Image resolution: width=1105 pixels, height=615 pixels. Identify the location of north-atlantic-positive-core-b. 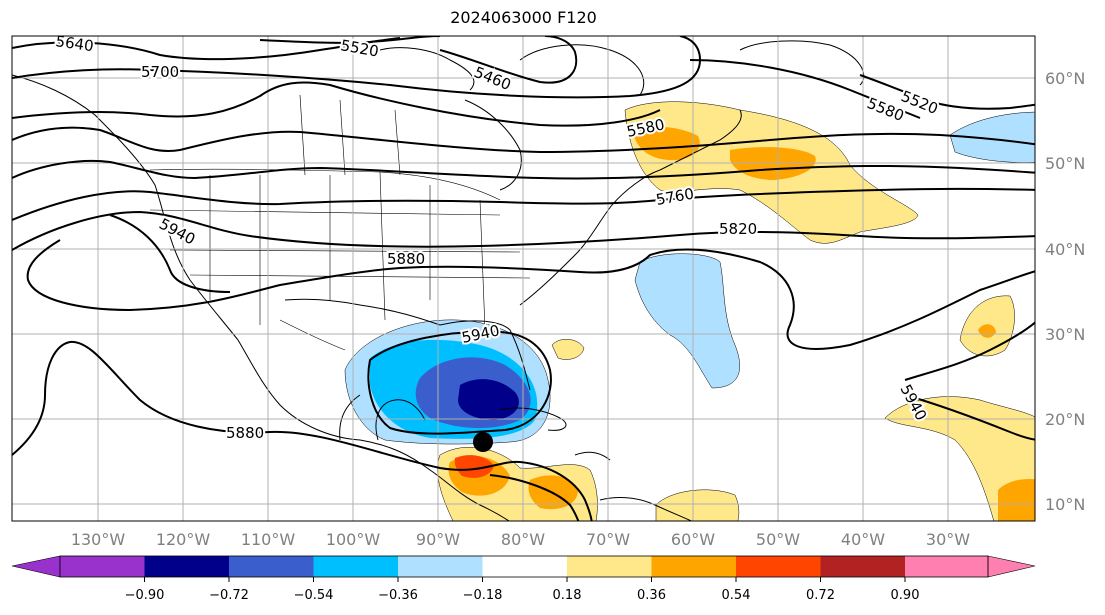
(773, 163).